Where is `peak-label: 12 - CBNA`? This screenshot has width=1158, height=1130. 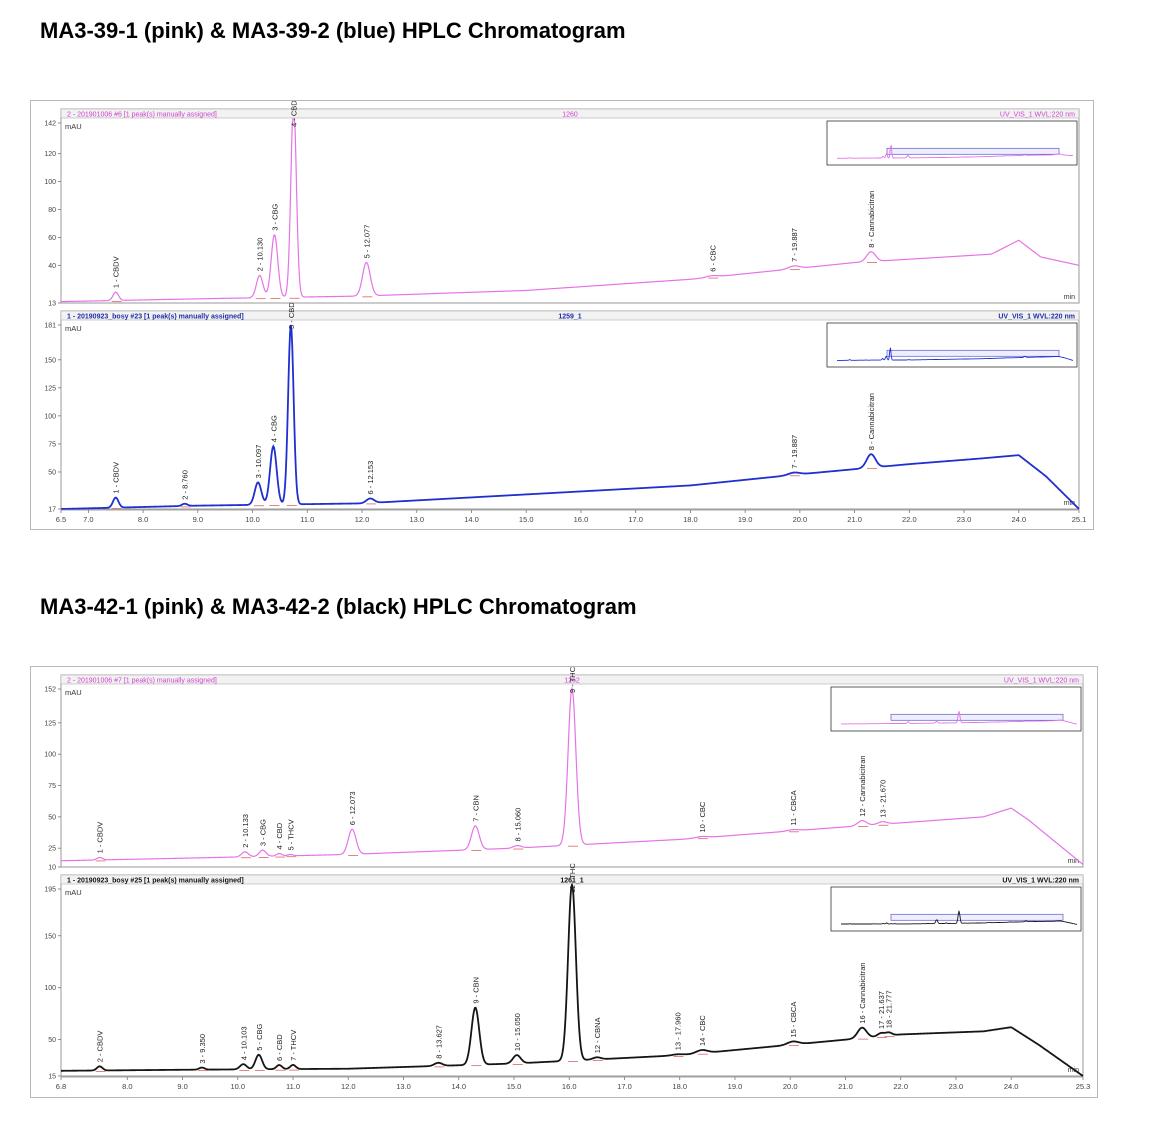 peak-label: 12 - CBNA is located at coordinates (597, 1035).